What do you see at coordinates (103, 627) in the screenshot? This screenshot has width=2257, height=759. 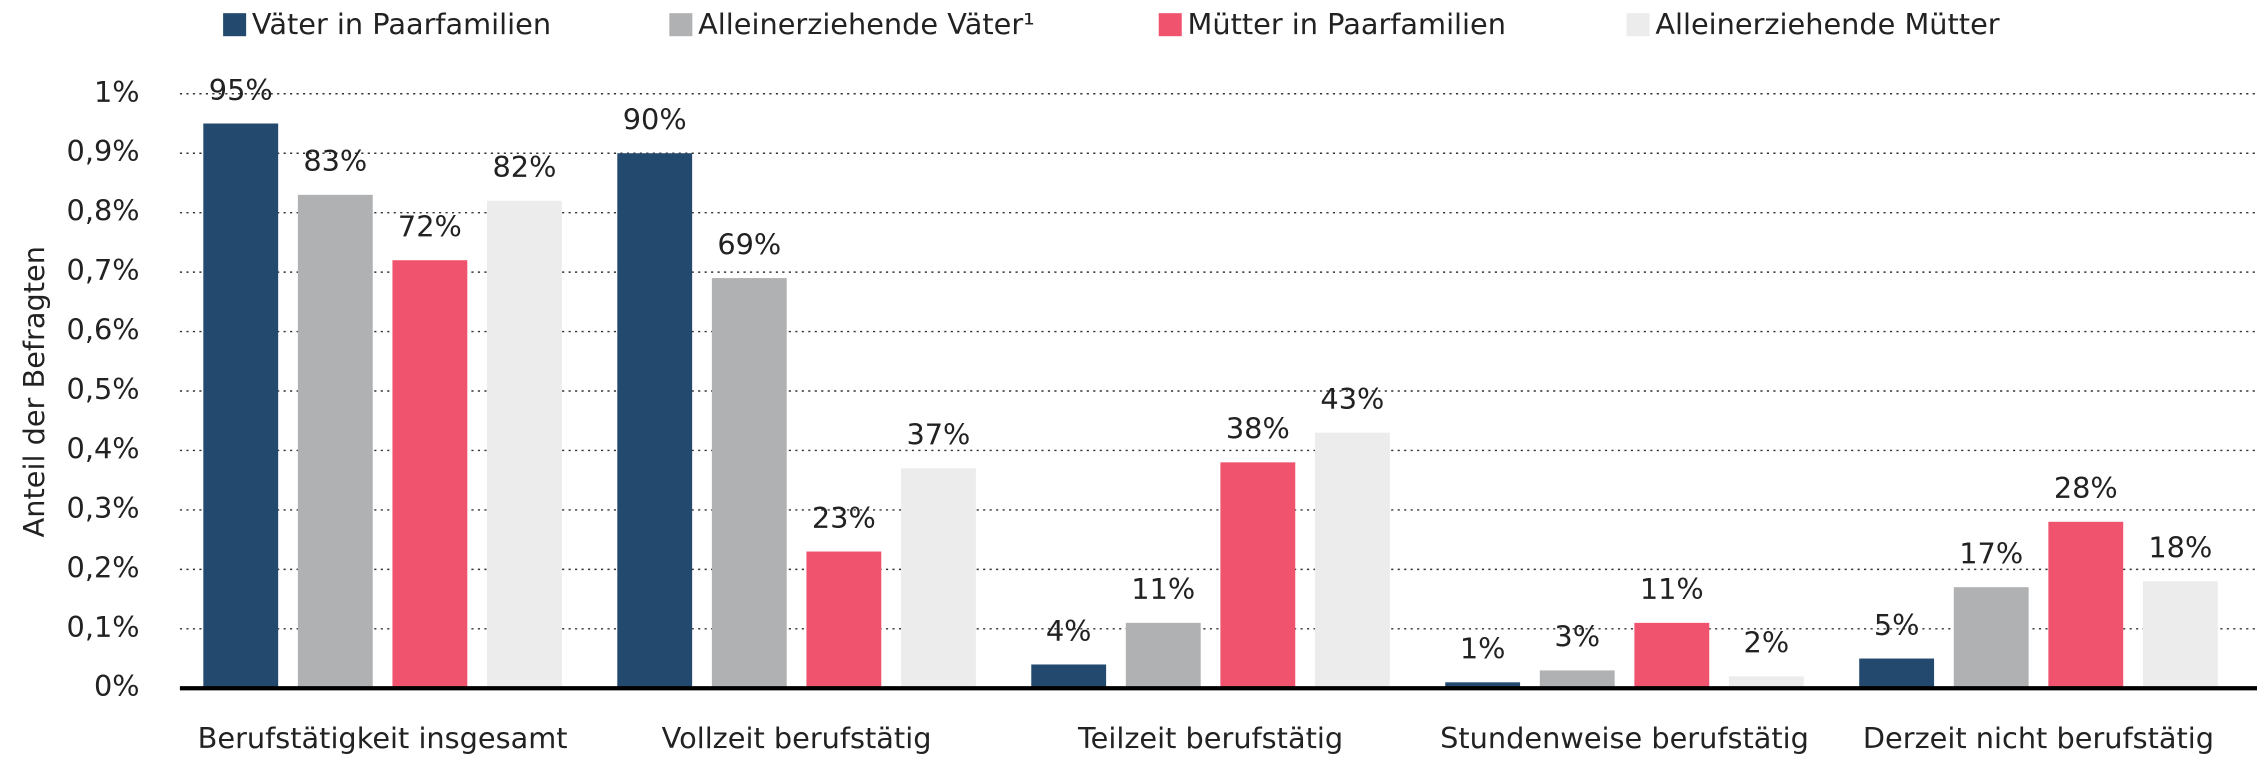 I see `y-tick-label: 0,1%` at bounding box center [103, 627].